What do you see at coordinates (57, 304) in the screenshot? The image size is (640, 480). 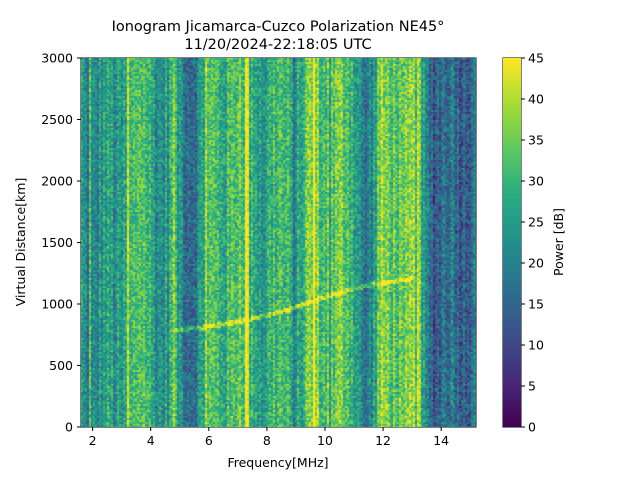 I see `y-tick-label: 1000` at bounding box center [57, 304].